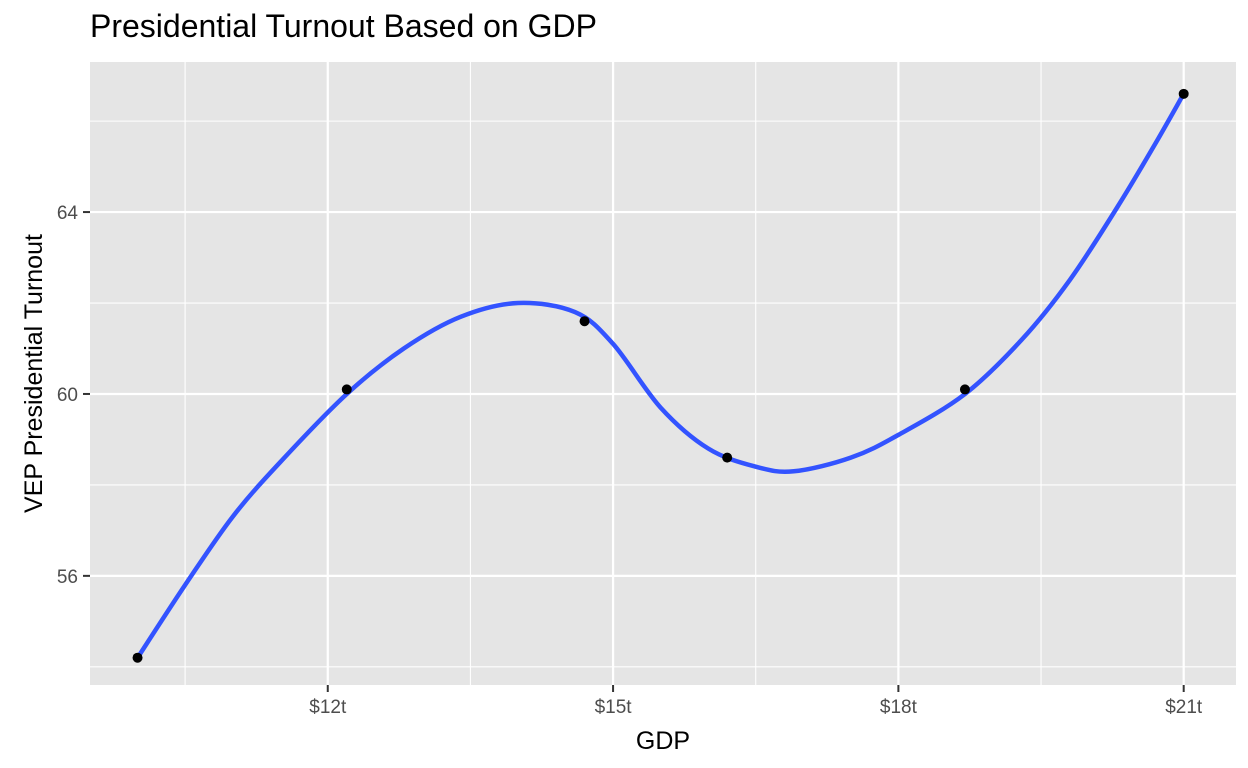 The image size is (1248, 768). What do you see at coordinates (68, 213) in the screenshot?
I see `y-tick-label: 64` at bounding box center [68, 213].